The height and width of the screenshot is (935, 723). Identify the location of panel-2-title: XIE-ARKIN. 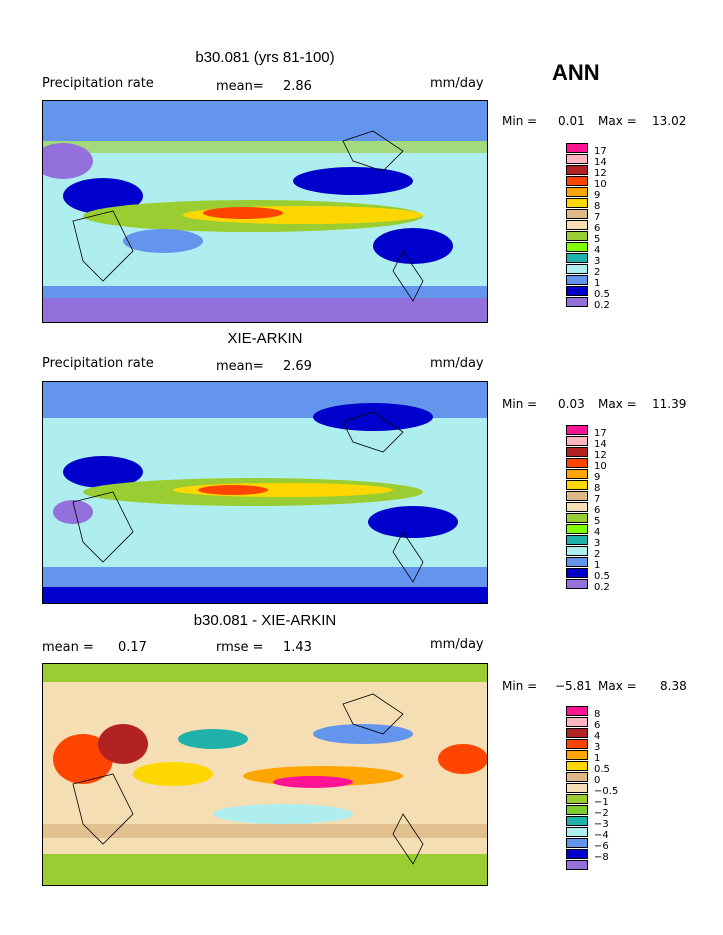
(265, 338).